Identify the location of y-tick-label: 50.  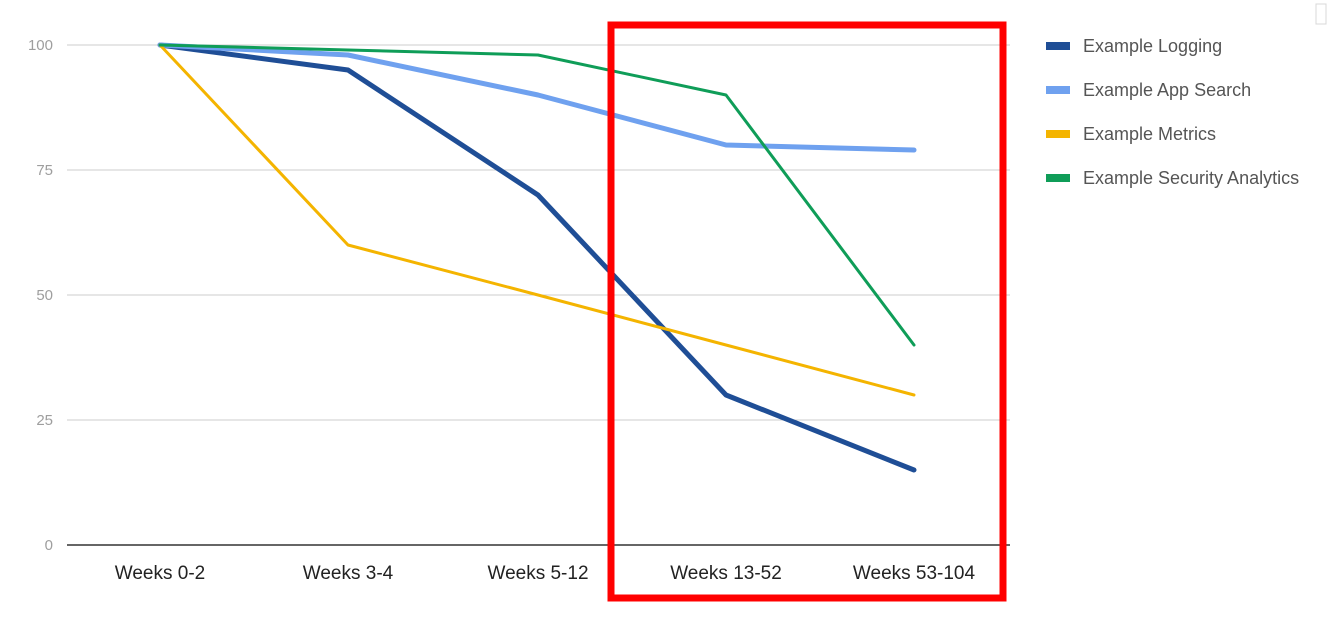
(44, 295).